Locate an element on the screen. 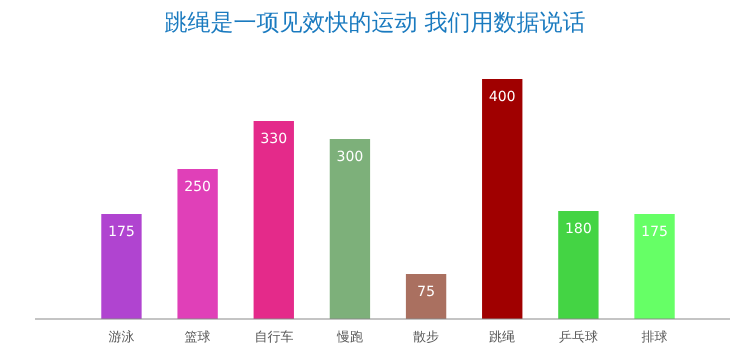 The height and width of the screenshot is (362, 750). chart-title: 跳绳是一项见效快的运动 我们用数据说话 is located at coordinates (375, 23).